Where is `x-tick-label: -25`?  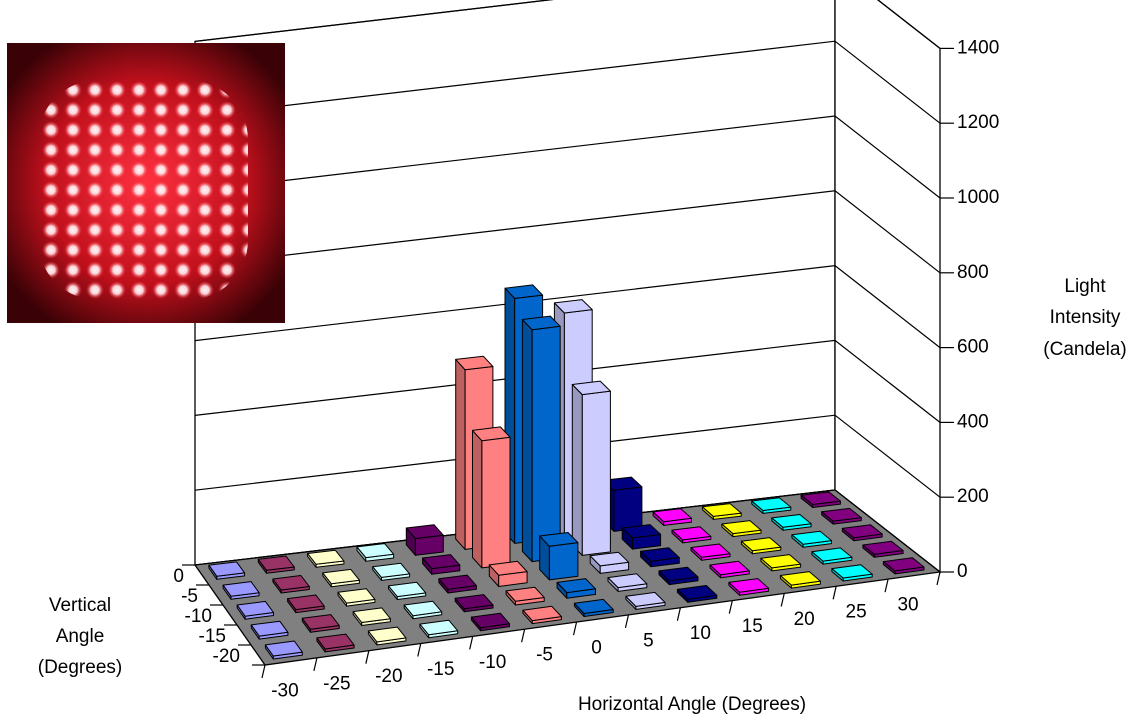
x-tick-label: -25 is located at coordinates (336, 683).